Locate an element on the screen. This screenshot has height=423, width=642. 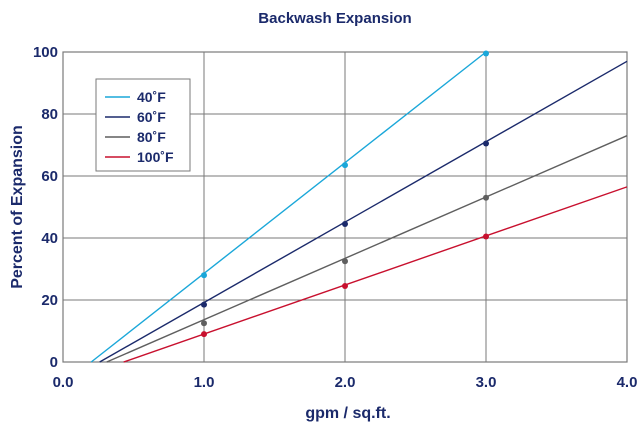
x-axis-ticks: 0.0 1.0 2.0 3.0 4.0 is located at coordinates (345, 382).